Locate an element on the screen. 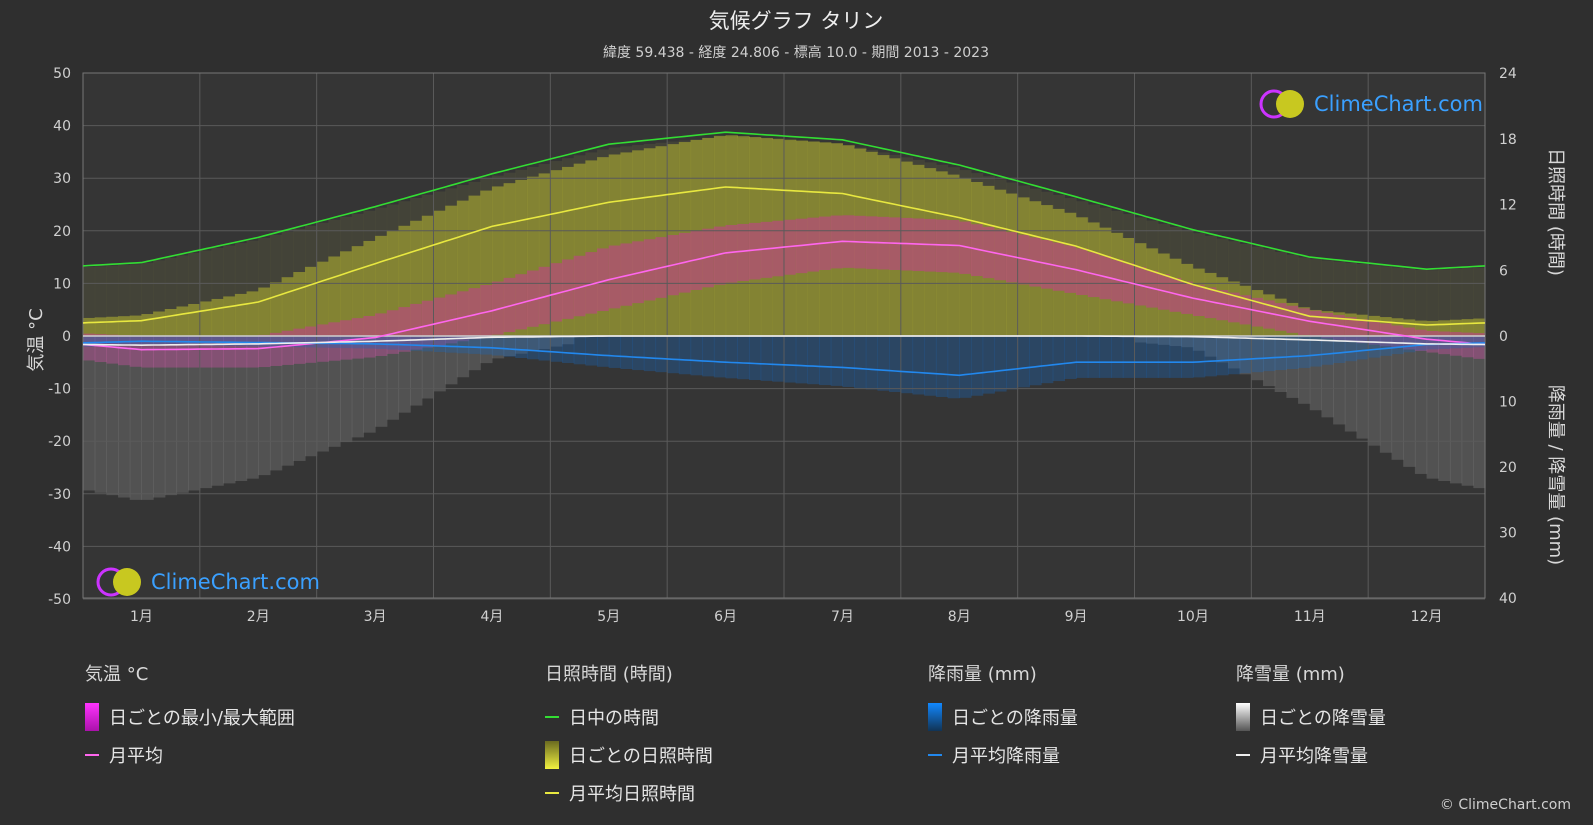 The height and width of the screenshot is (825, 1593). legend-item: 日中の時間 is located at coordinates (629, 717).